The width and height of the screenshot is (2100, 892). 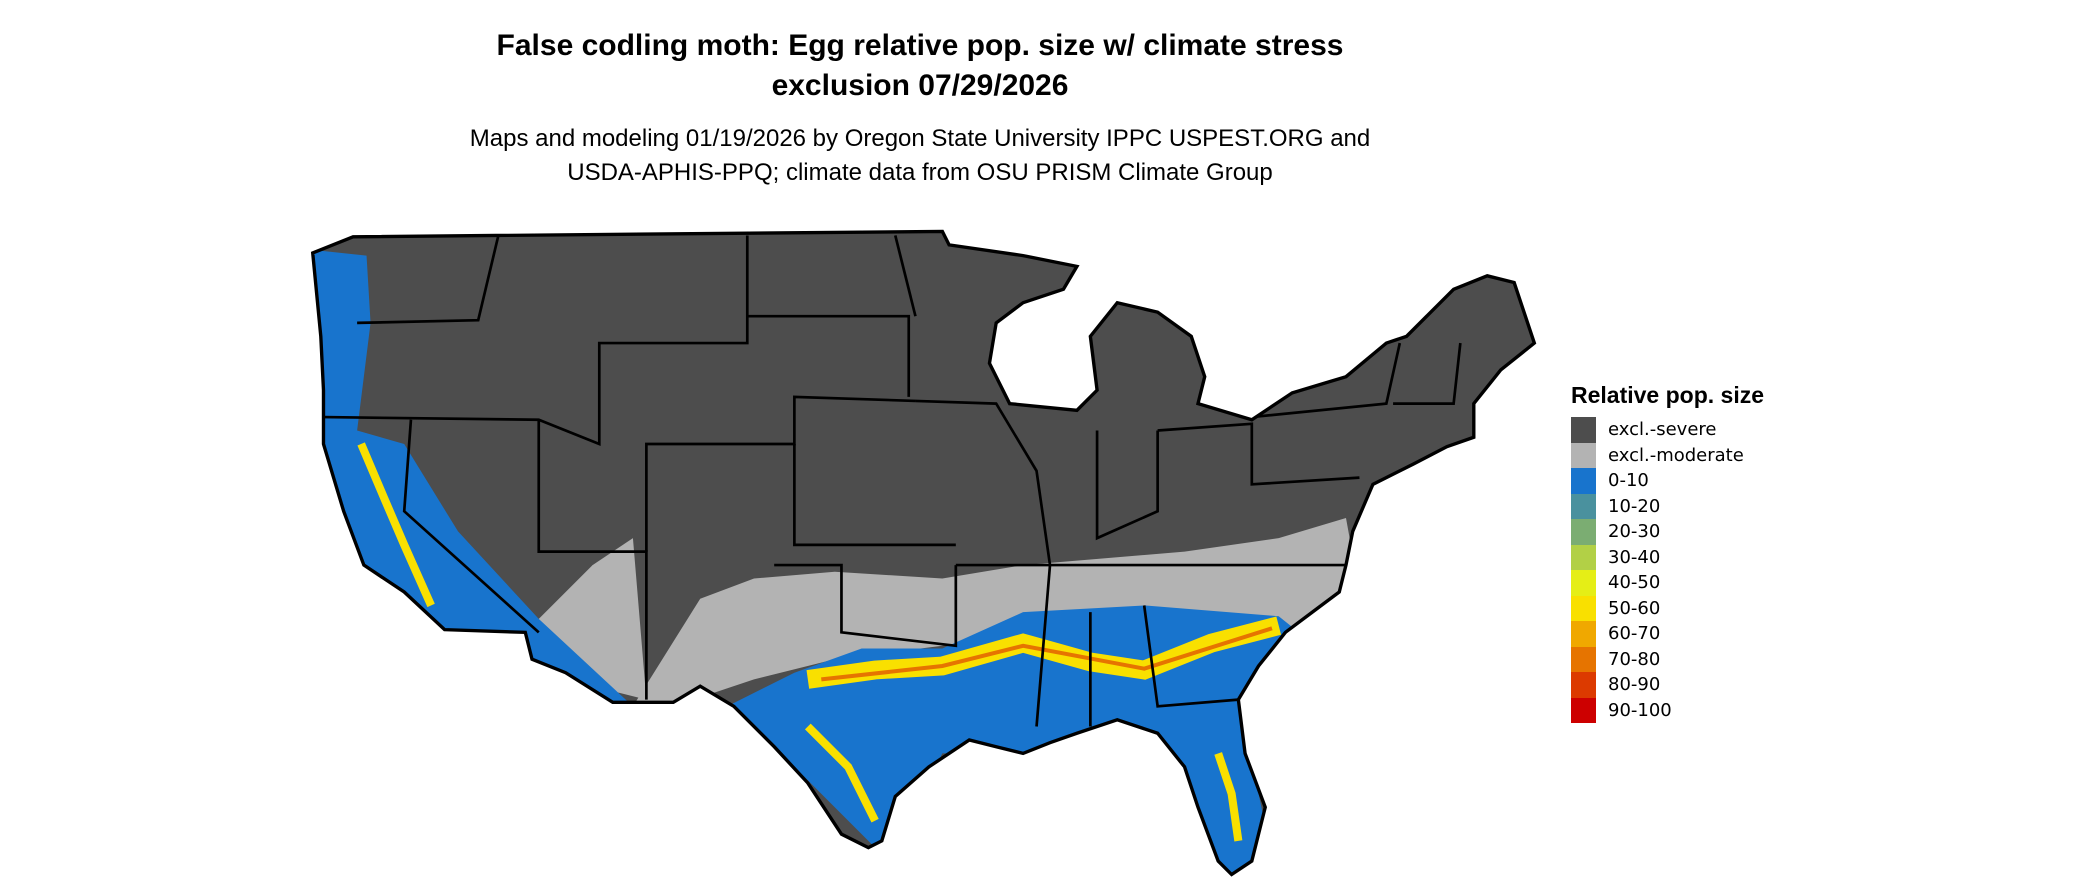 What do you see at coordinates (1634, 634) in the screenshot?
I see `legend-label: 60-70` at bounding box center [1634, 634].